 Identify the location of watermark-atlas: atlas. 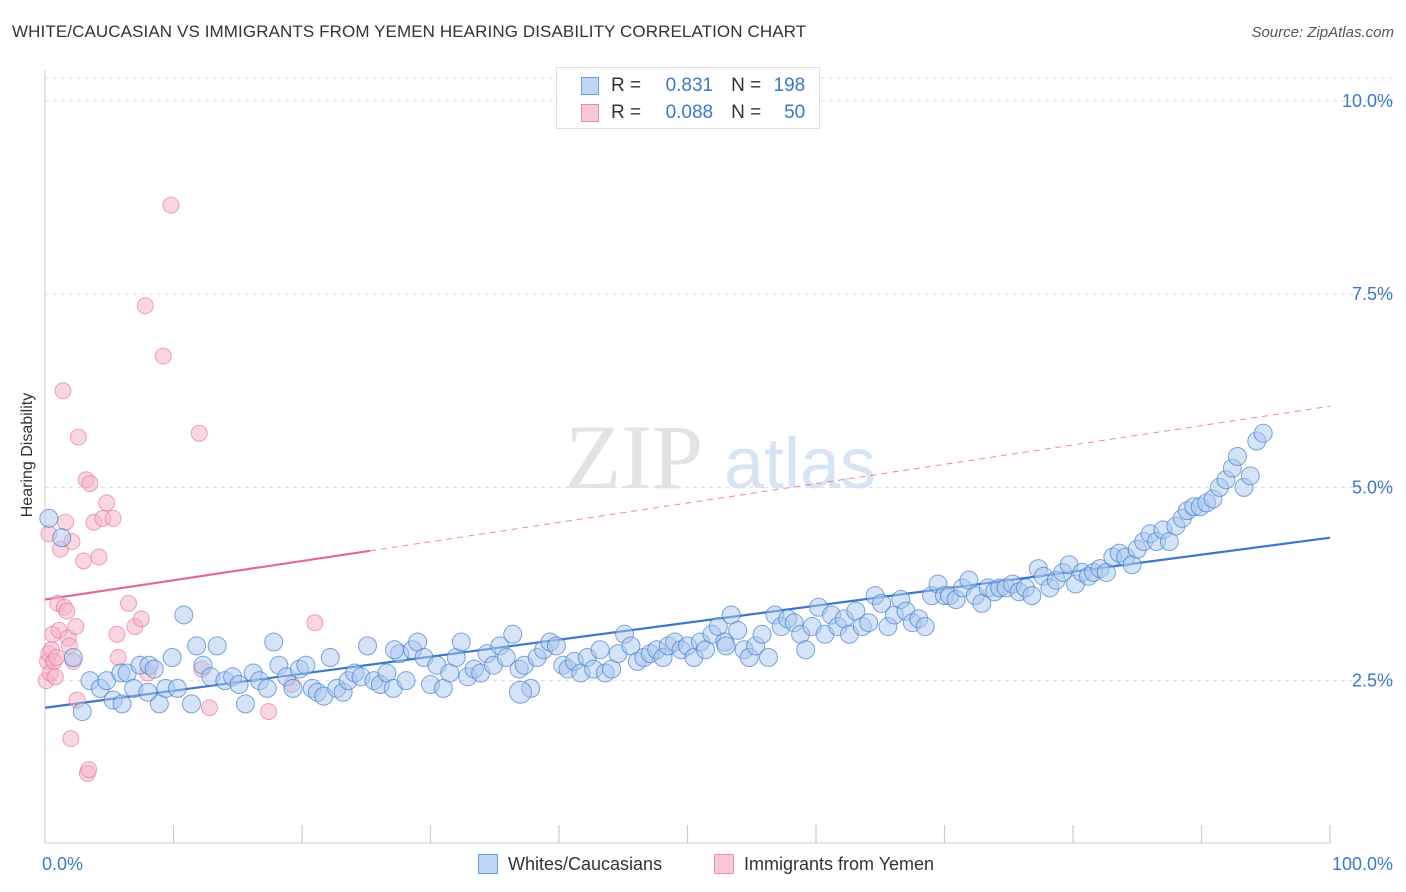
(800, 464).